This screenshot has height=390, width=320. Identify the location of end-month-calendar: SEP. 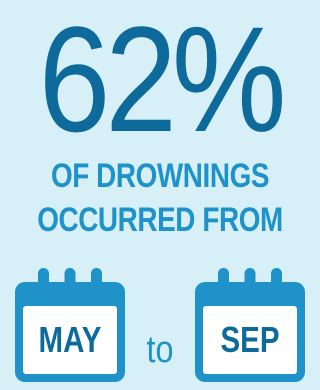
(250, 326).